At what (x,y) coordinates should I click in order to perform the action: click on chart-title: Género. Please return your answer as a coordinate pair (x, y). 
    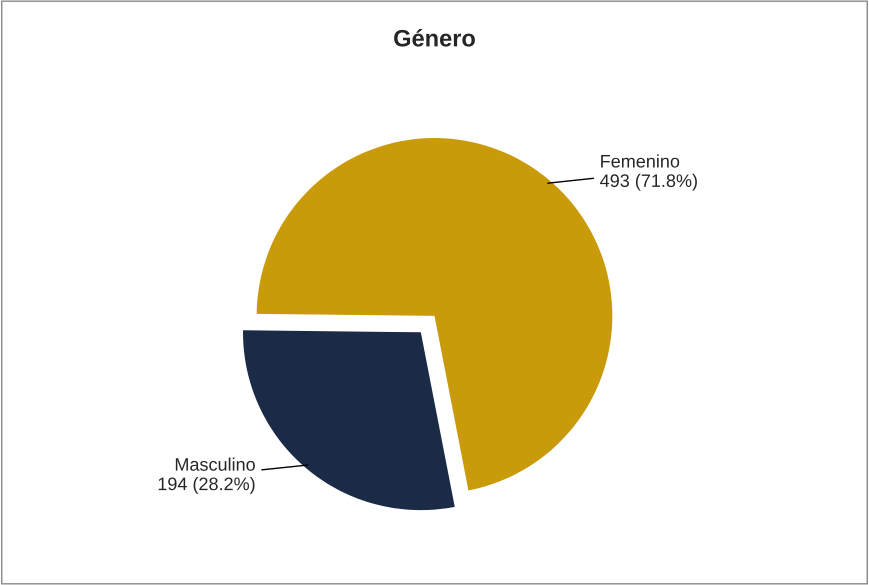
    Looking at the image, I should click on (434, 38).